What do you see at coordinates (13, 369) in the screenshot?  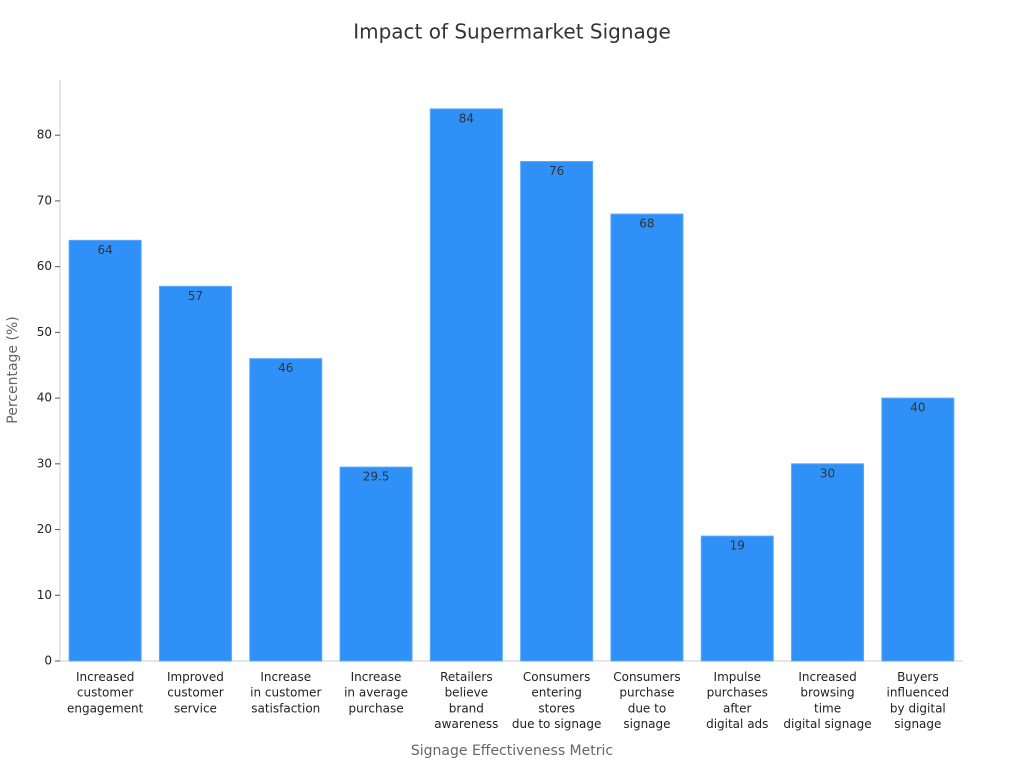 I see `y-axis-label: Percentage (%)` at bounding box center [13, 369].